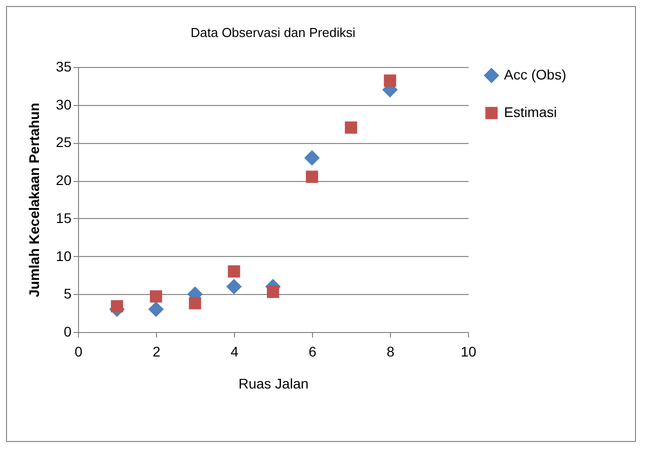  Describe the element at coordinates (64, 218) in the screenshot. I see `y-tick-label: 15` at that location.